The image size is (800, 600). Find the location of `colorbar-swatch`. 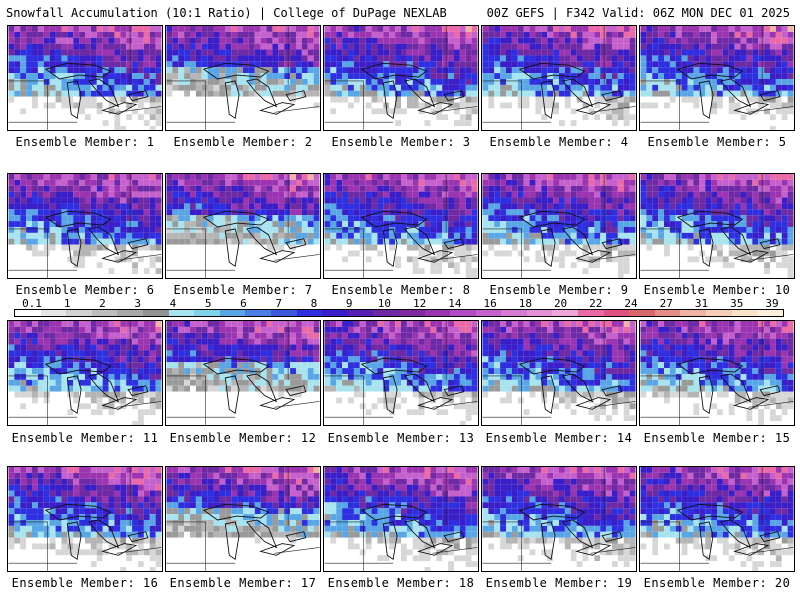

colorbar-swatch is located at coordinates (130, 313).